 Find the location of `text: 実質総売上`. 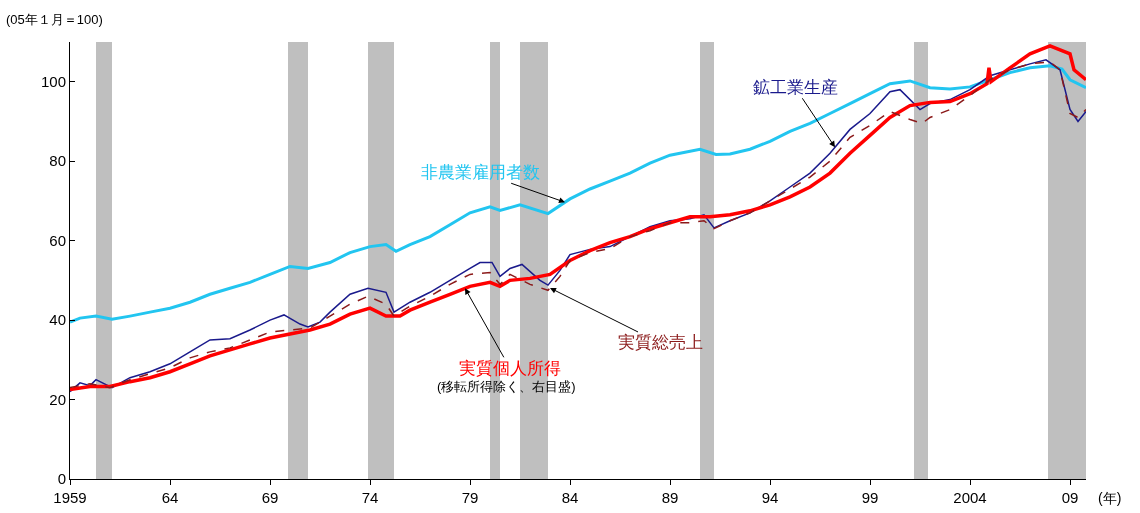

text: 実質総売上 is located at coordinates (660, 342).